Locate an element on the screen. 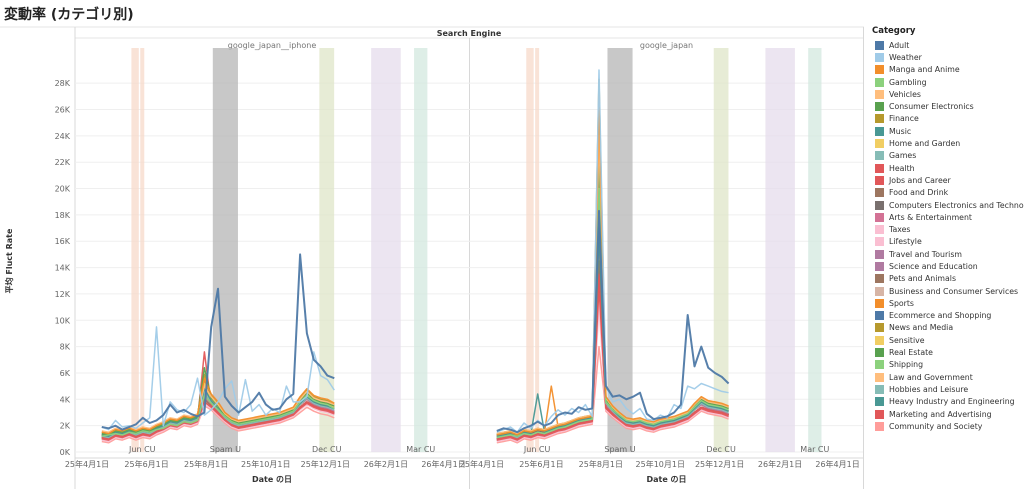  legend-item: Vehicles is located at coordinates (946, 94).